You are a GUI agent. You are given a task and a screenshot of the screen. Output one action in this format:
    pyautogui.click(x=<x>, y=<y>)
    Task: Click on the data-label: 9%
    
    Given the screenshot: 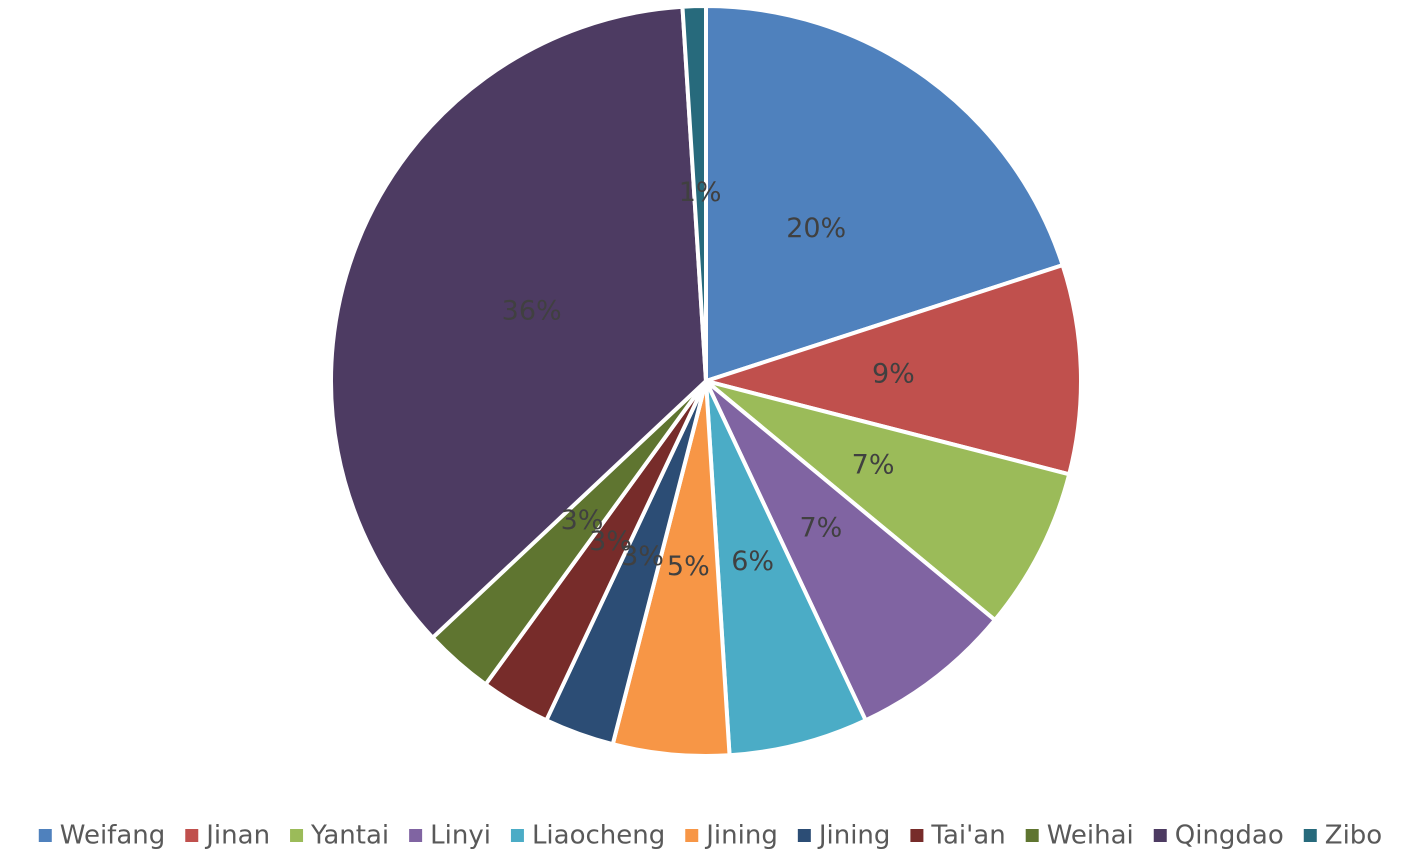 What is the action you would take?
    pyautogui.click(x=893, y=374)
    